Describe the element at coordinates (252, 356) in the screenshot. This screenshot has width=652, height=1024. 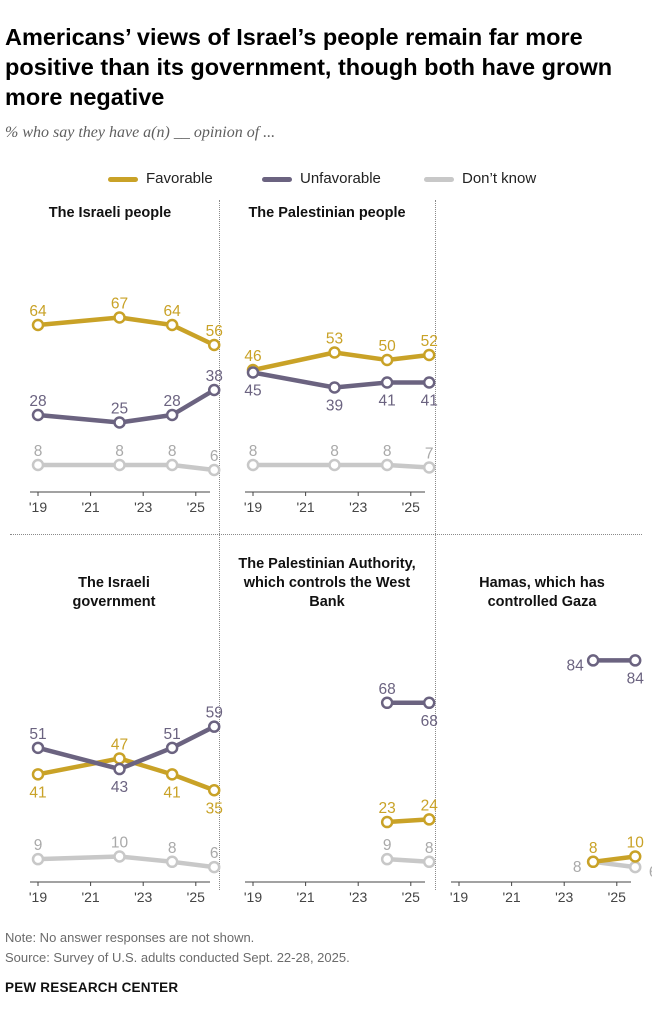
I see `data-label-favorable: 46` at that location.